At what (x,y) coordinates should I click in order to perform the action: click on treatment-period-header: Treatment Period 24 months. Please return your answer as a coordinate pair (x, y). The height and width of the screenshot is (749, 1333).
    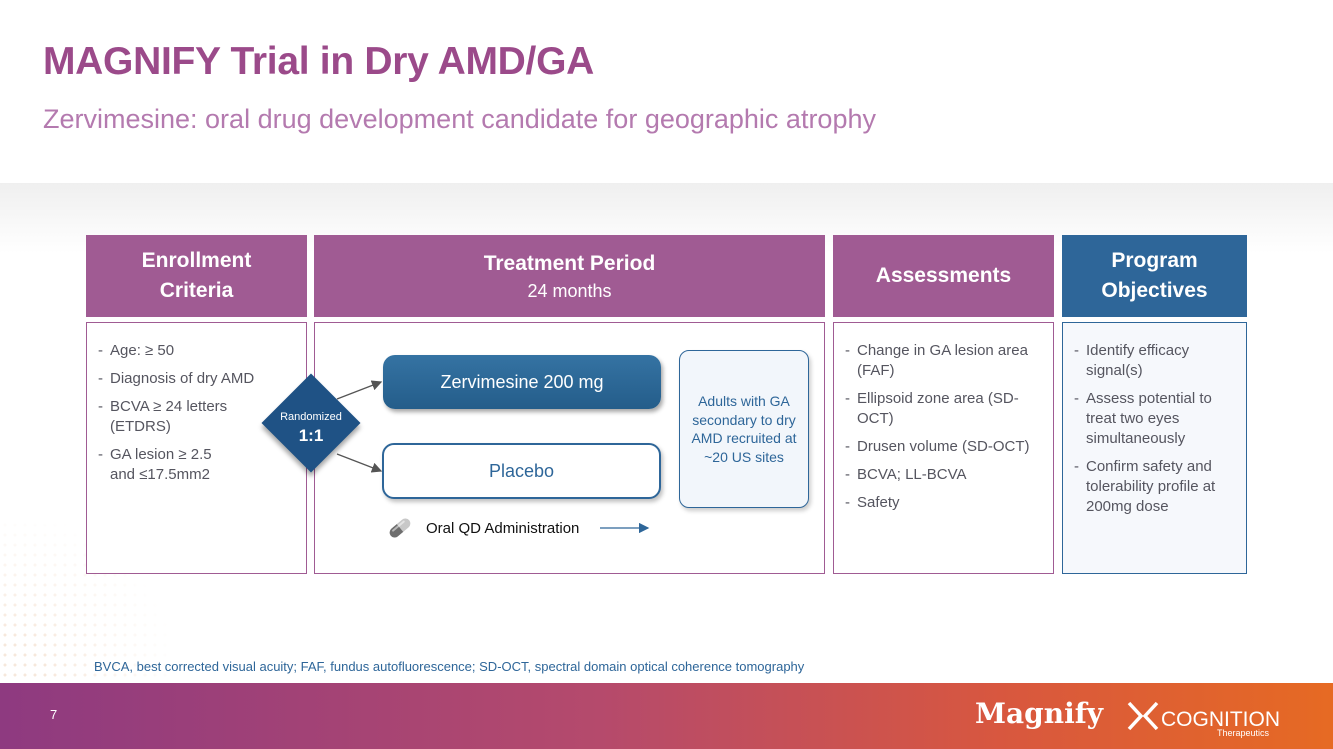
    Looking at the image, I should click on (569, 276).